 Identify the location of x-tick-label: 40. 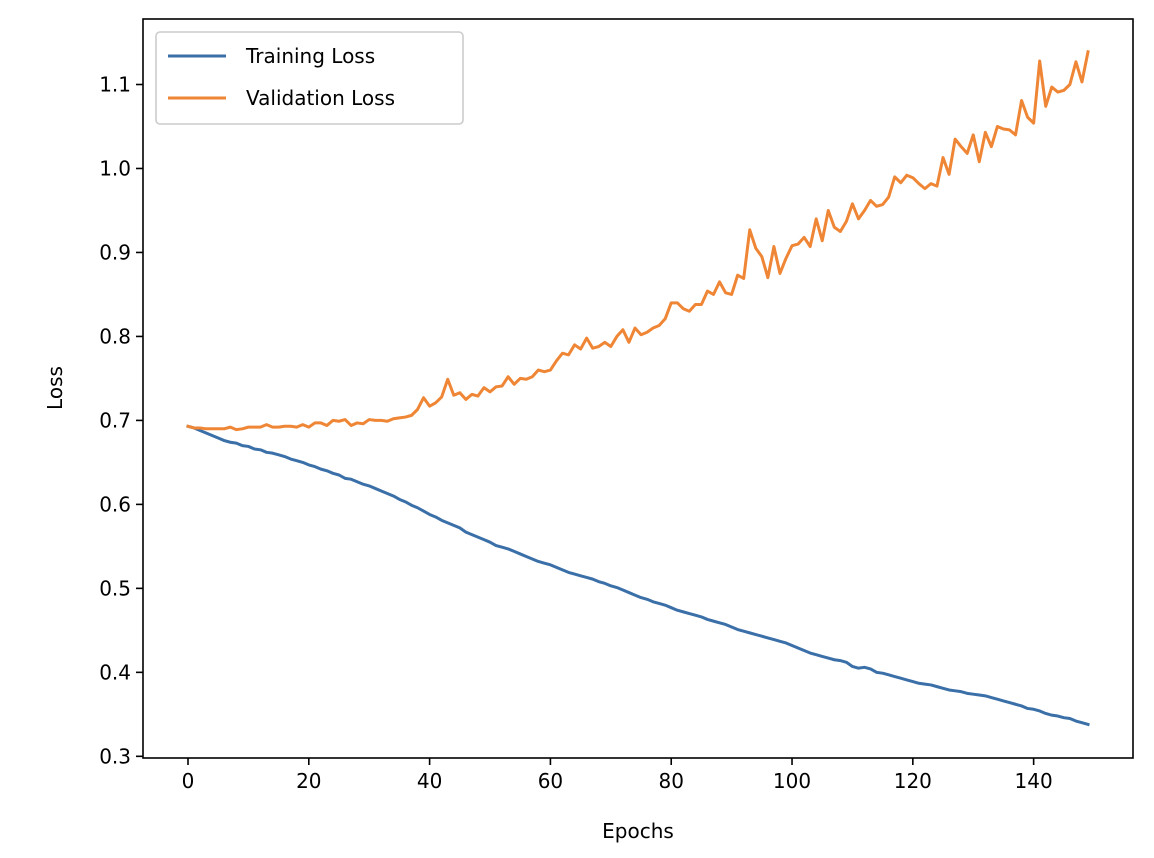
(429, 781).